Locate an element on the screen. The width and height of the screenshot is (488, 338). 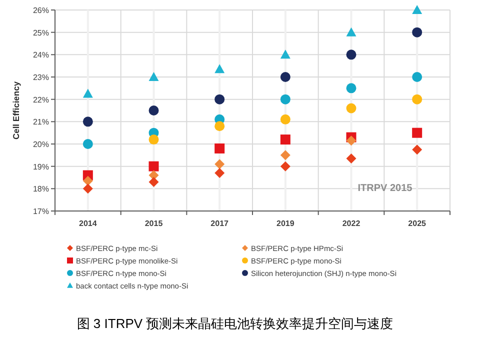
annotation: ITRPV 2015 is located at coordinates (385, 188).